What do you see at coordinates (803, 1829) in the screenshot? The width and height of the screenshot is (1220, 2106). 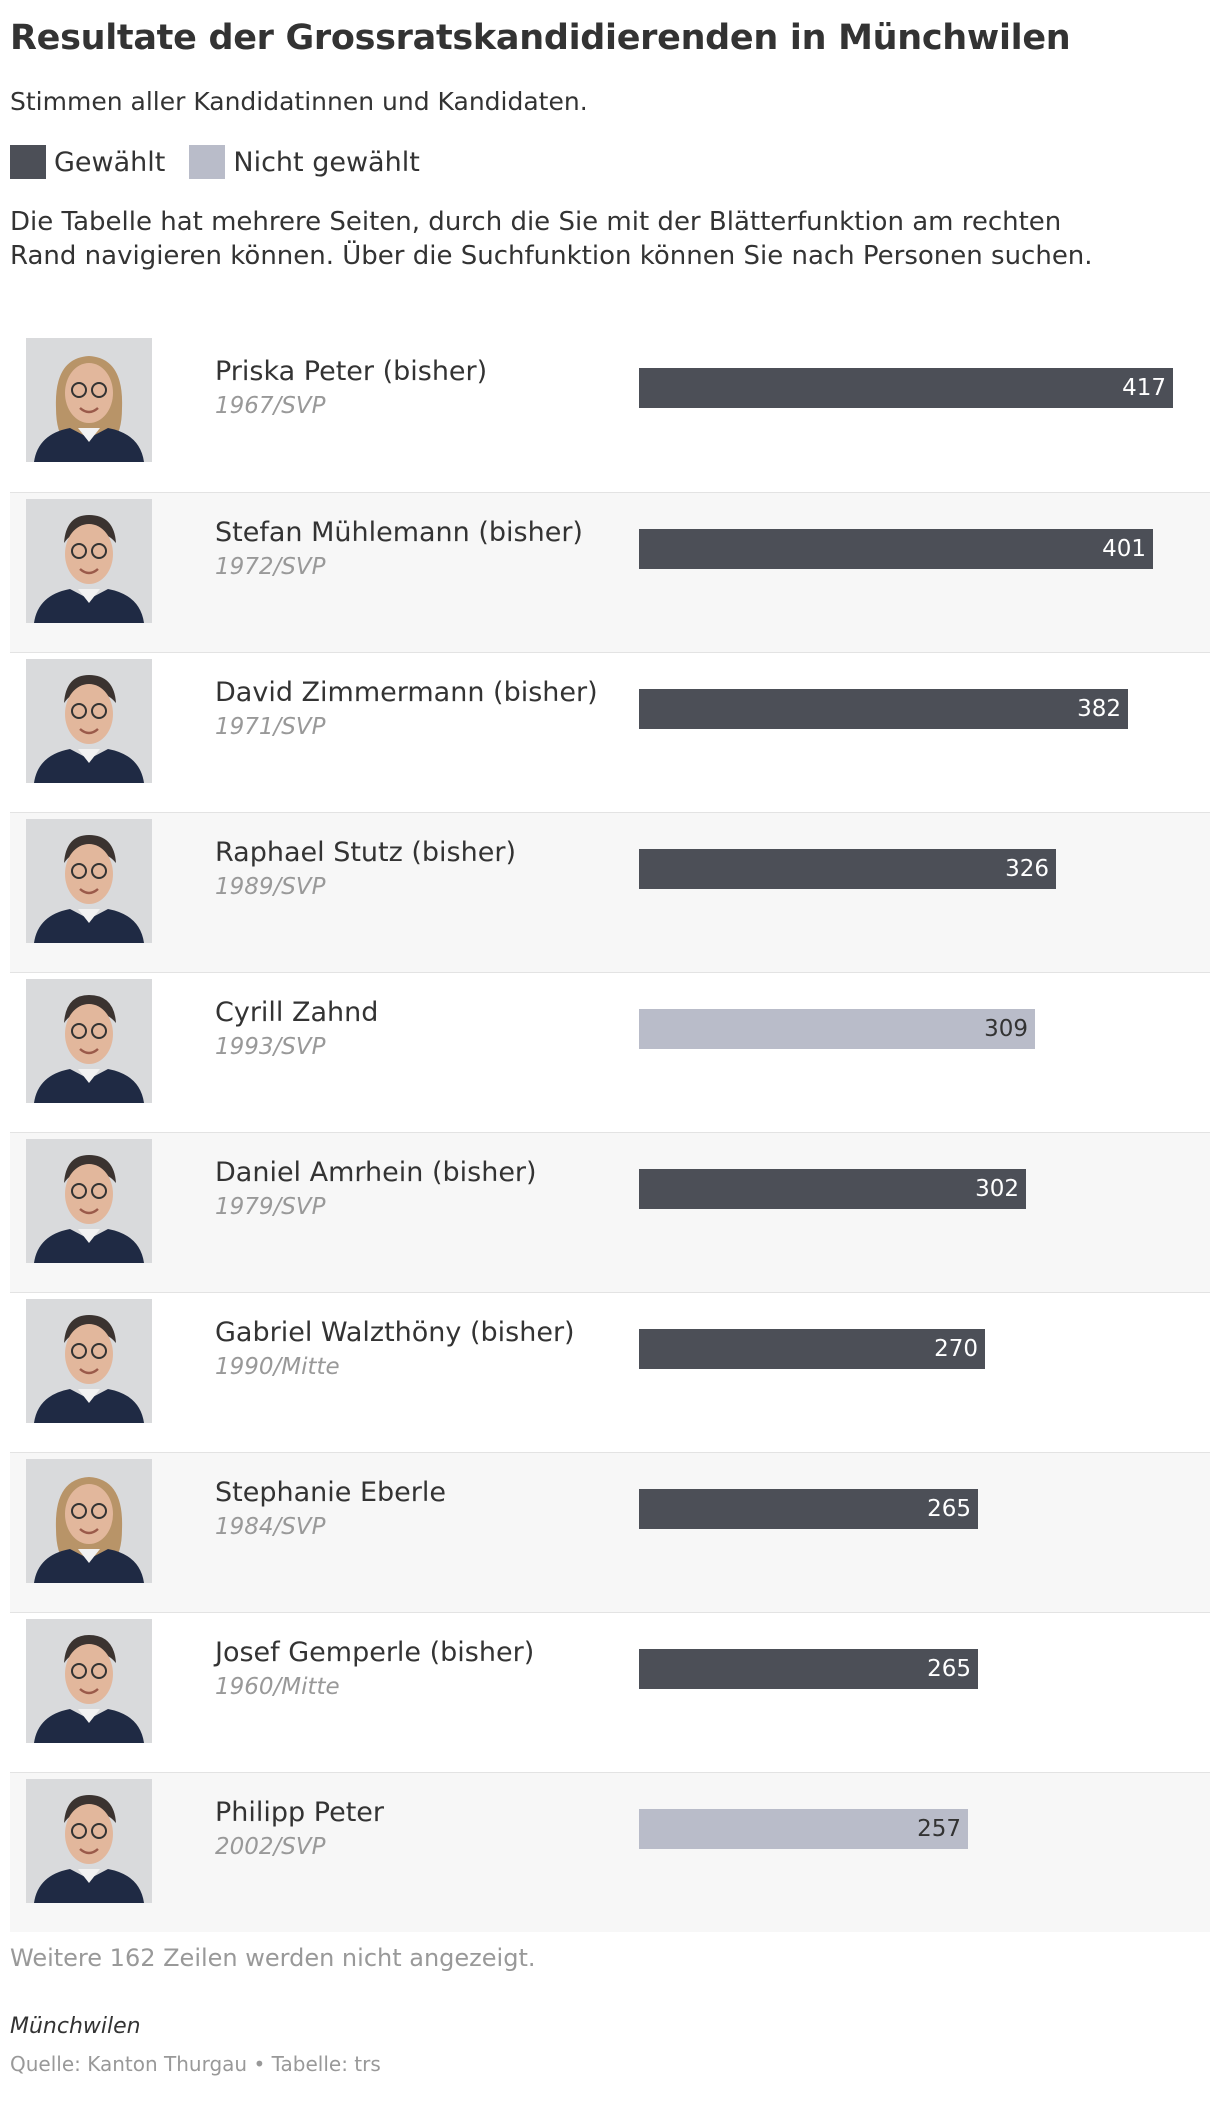 I see `vote-bar: 257` at bounding box center [803, 1829].